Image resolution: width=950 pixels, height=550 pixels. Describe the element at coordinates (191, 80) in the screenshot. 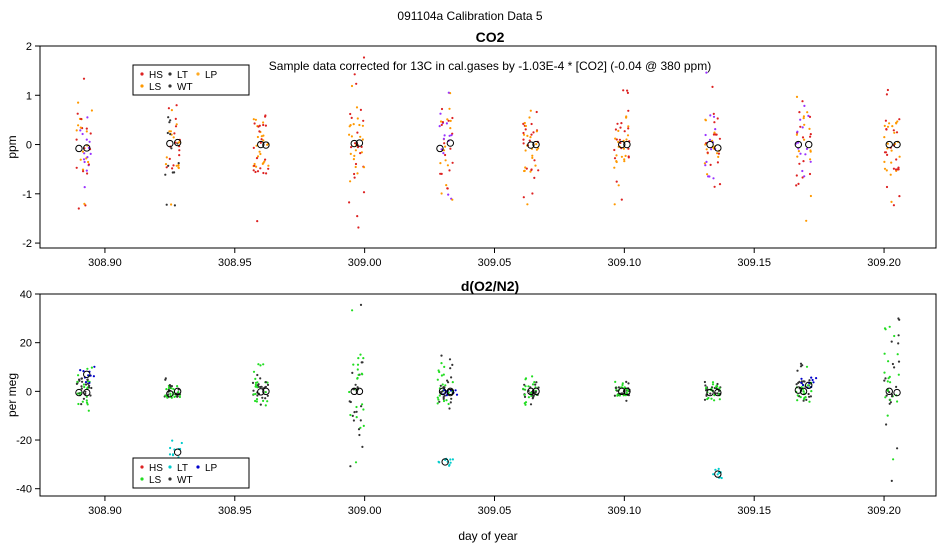

I see `co2-legend: HS LT LP LS WT` at that location.